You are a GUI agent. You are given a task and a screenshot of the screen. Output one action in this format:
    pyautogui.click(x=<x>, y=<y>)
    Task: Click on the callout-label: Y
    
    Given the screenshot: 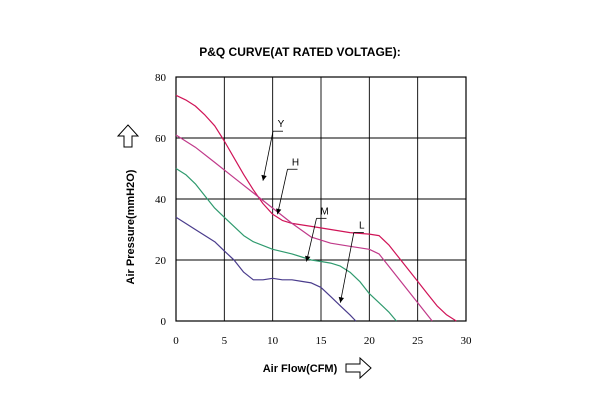 What is the action you would take?
    pyautogui.click(x=281, y=124)
    